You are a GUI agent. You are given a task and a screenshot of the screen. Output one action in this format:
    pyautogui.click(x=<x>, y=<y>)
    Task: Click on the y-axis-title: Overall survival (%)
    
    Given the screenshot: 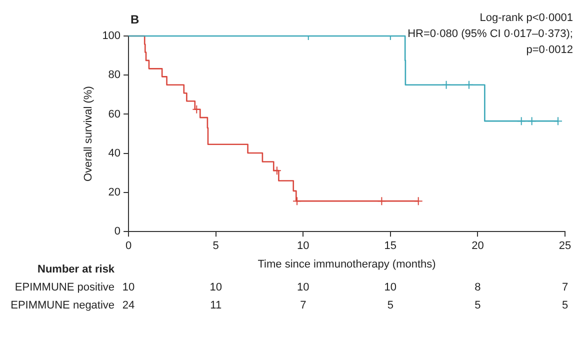 What is the action you would take?
    pyautogui.click(x=88, y=134)
    